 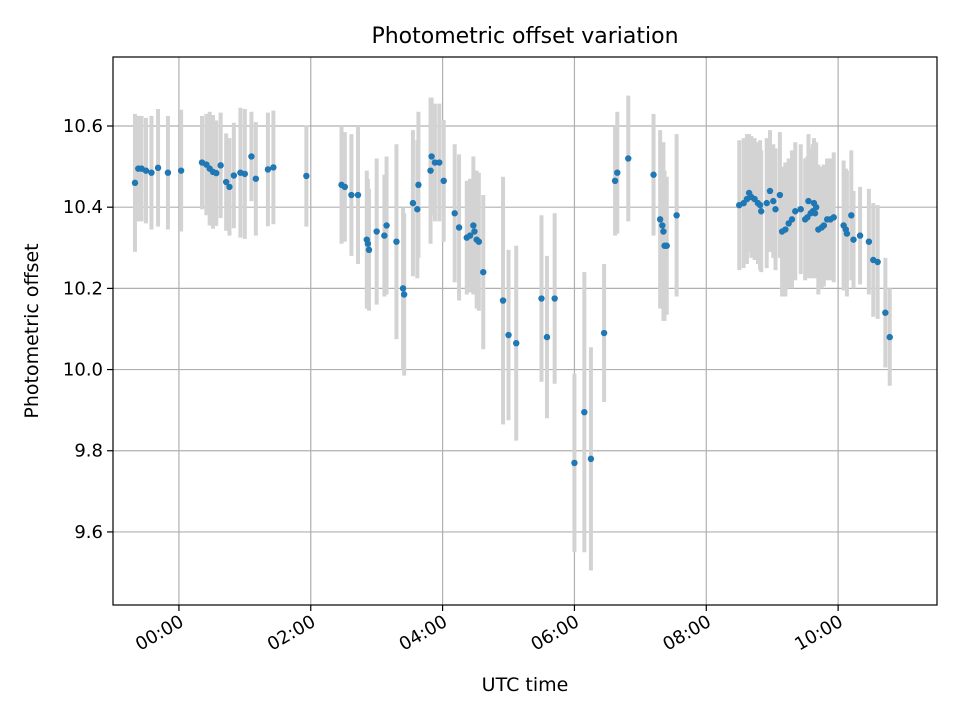 What do you see at coordinates (83, 207) in the screenshot?
I see `y-tick-label: 10.4` at bounding box center [83, 207].